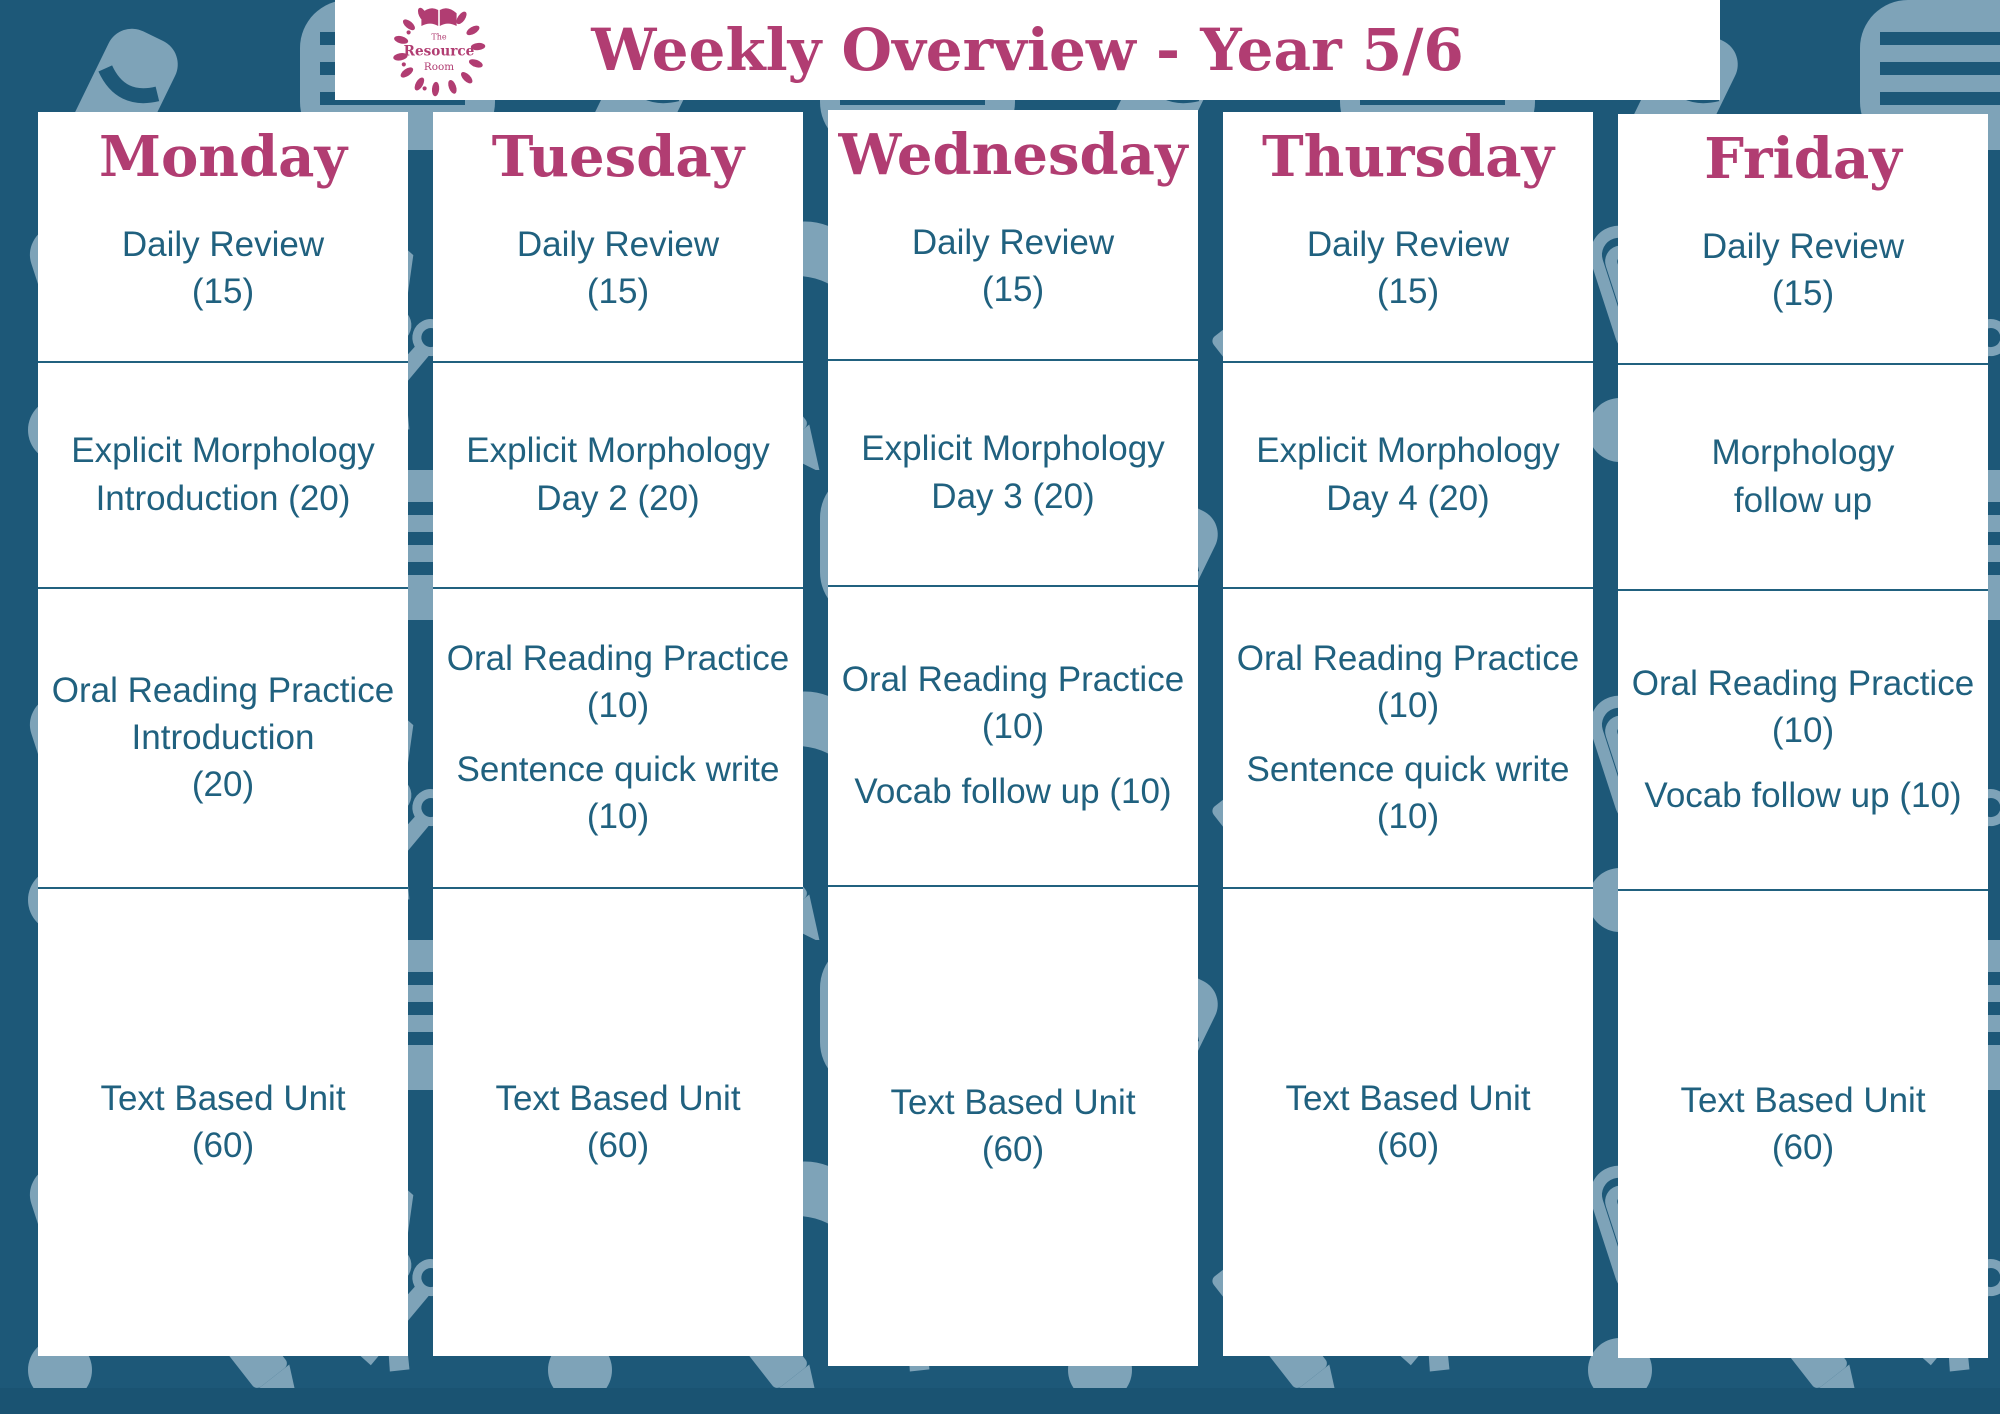 This screenshot has height=1414, width=2000. Describe the element at coordinates (1408, 498) in the screenshot. I see `schedule-line: Day 4 (20)` at that location.